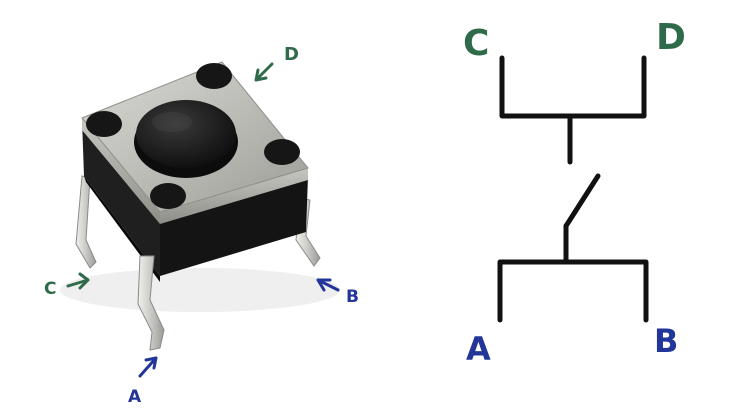  I want to click on pin-a-leg, so click(151, 303).